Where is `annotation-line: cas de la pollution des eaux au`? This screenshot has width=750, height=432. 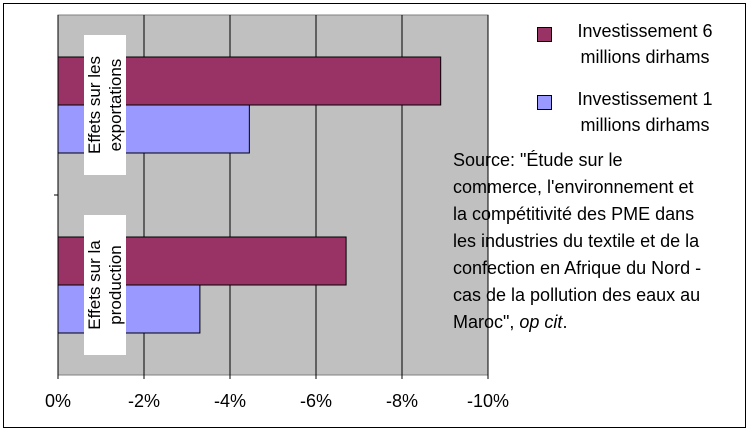
annotation-line: cas de la pollution des eaux au is located at coordinates (577, 295).